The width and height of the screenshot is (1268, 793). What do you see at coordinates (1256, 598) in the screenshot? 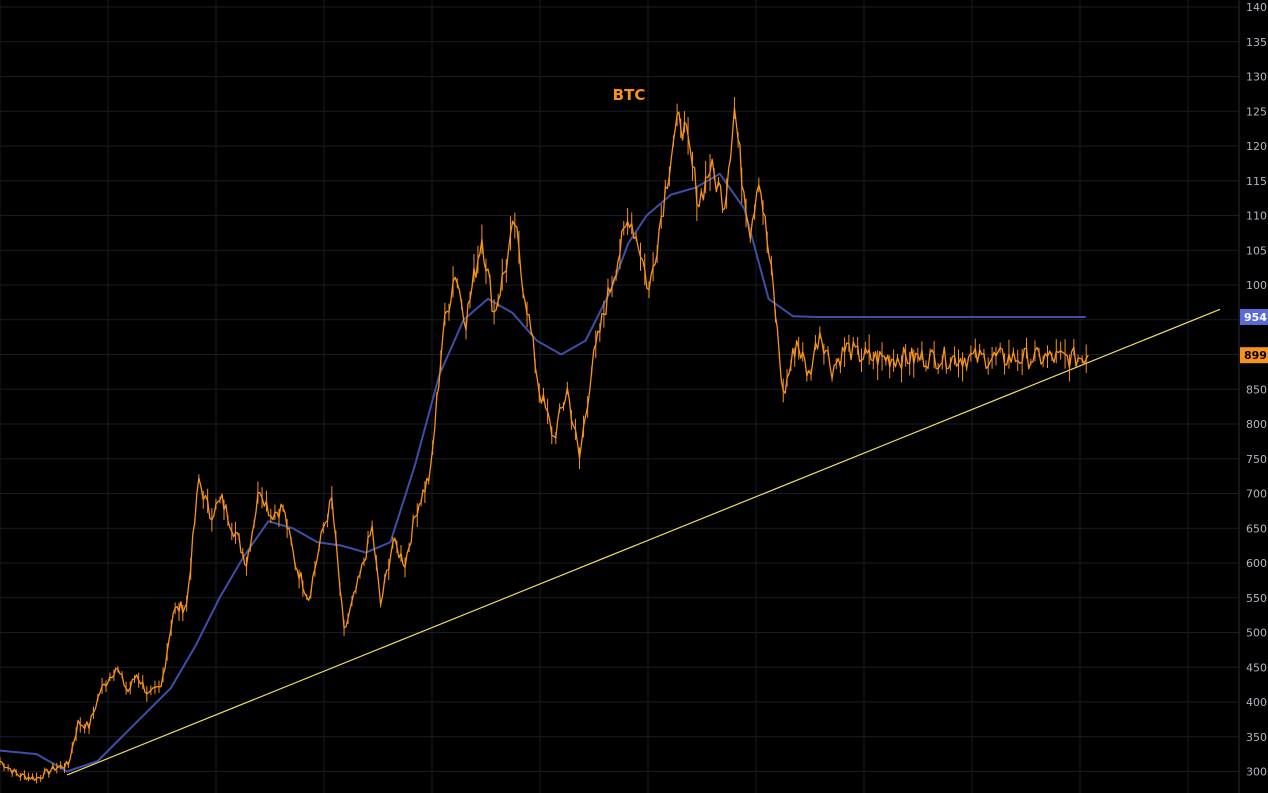
I see `y-tick-label: 550` at bounding box center [1256, 598].